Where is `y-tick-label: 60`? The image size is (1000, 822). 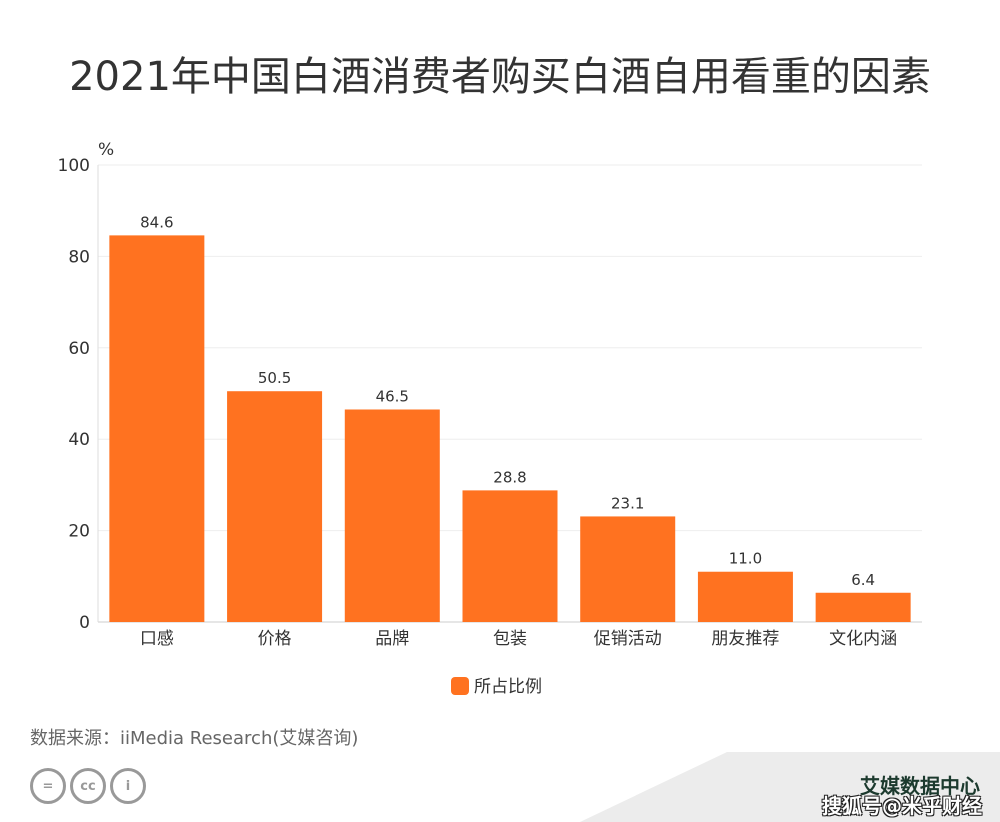 y-tick-label: 60 is located at coordinates (79, 349).